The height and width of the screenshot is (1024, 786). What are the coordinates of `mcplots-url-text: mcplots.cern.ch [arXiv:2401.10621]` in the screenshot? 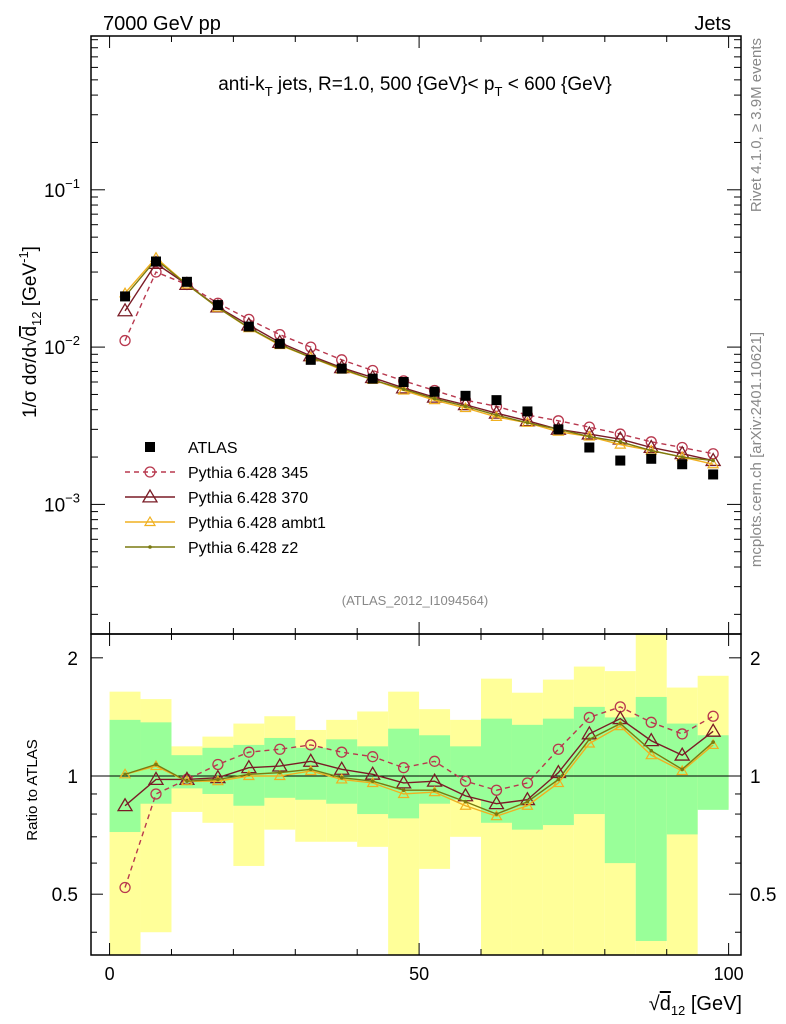 It's located at (756, 449).